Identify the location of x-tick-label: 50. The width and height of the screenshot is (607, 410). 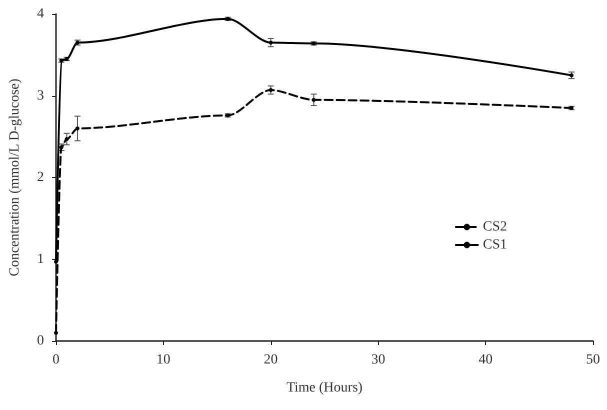
(593, 360).